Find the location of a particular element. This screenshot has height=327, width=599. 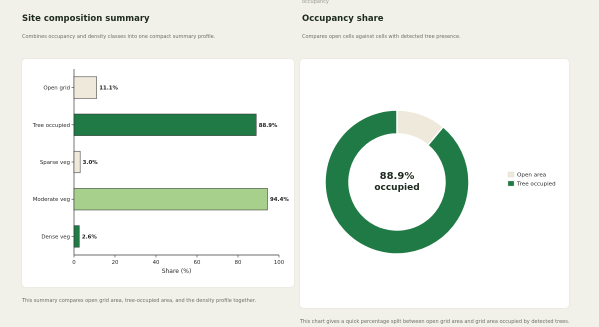

x-tick-label: 60 is located at coordinates (197, 263).